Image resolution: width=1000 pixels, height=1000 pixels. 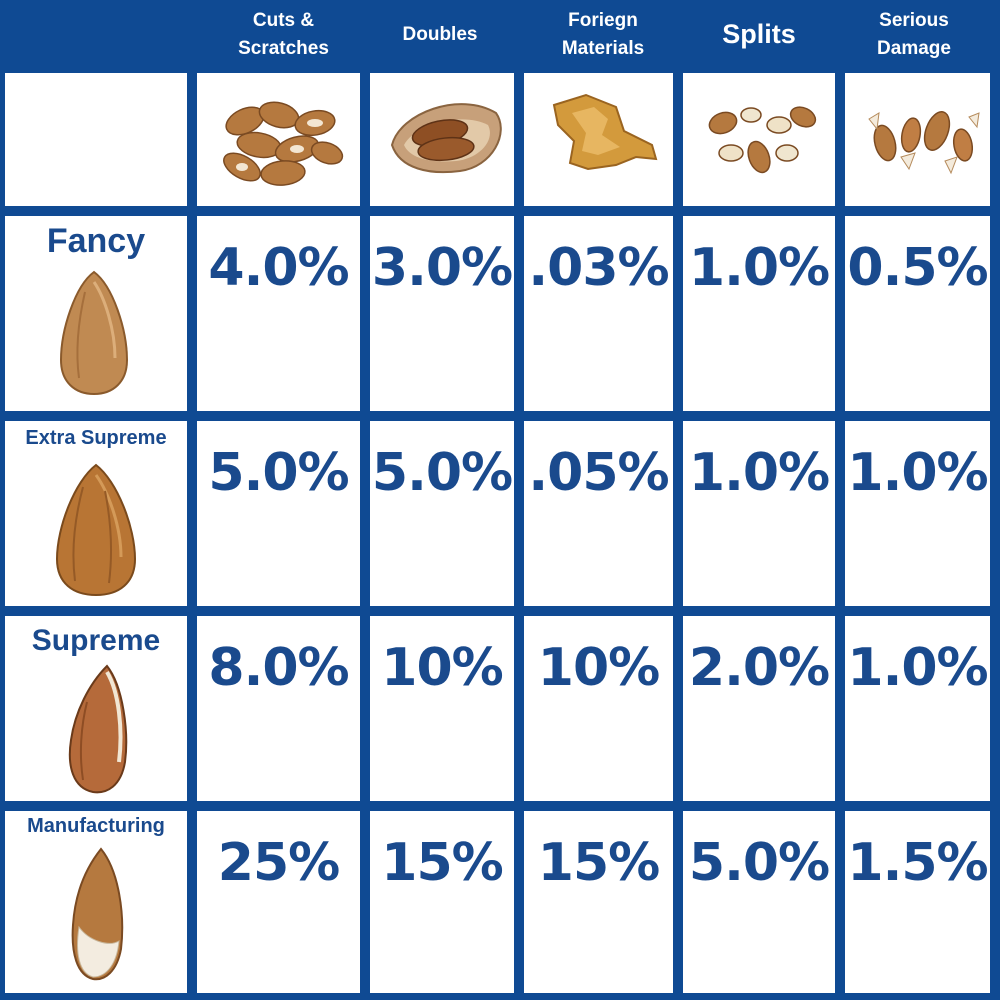 I want to click on splits-image-cell, so click(x=759, y=139).